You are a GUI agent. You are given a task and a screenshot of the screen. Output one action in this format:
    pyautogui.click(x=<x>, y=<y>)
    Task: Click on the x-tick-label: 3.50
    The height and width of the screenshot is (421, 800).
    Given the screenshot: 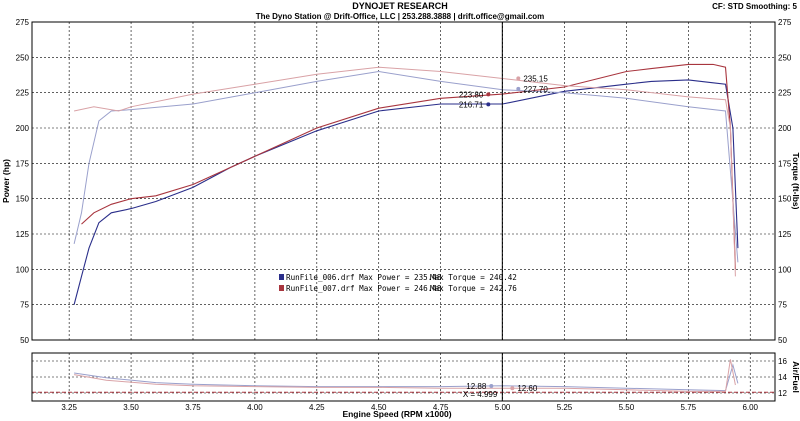 What is the action you would take?
    pyautogui.click(x=131, y=407)
    